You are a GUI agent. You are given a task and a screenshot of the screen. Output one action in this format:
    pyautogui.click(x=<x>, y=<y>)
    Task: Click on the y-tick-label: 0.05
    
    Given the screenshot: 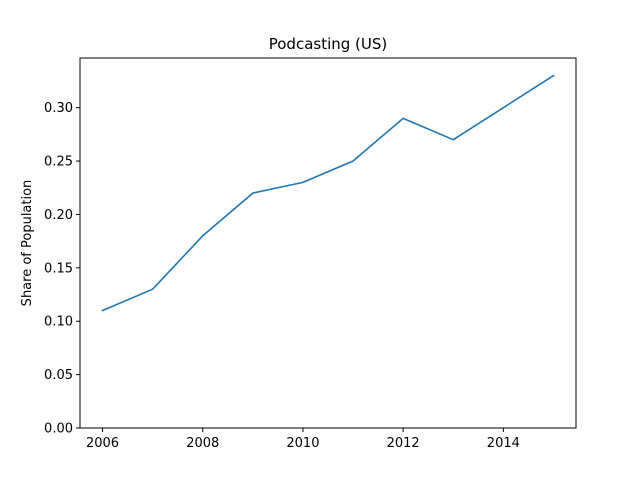 What is the action you would take?
    pyautogui.click(x=58, y=375)
    